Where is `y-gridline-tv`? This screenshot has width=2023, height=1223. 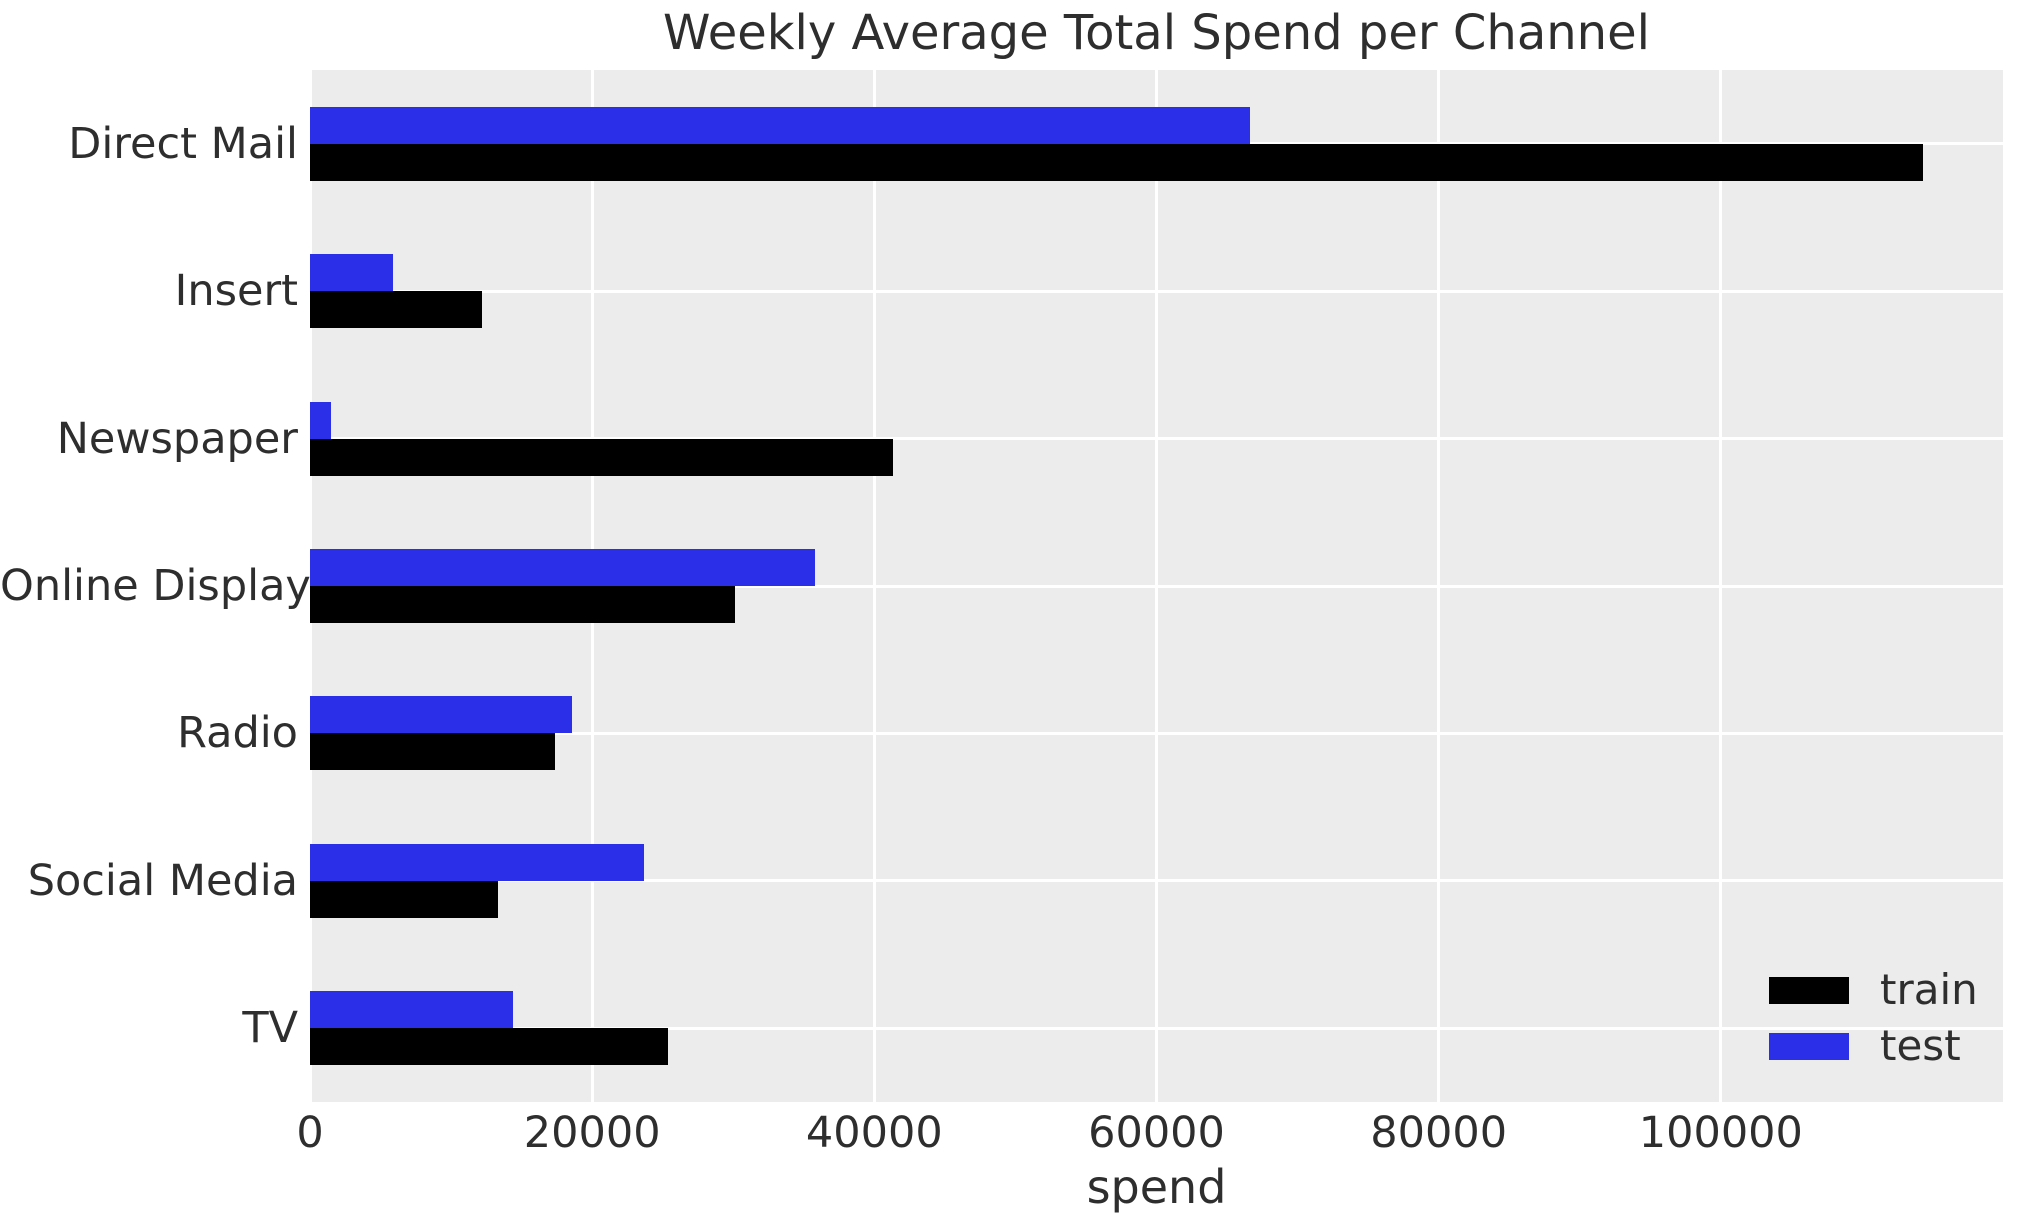
y-gridline-tv is located at coordinates (1156, 1028).